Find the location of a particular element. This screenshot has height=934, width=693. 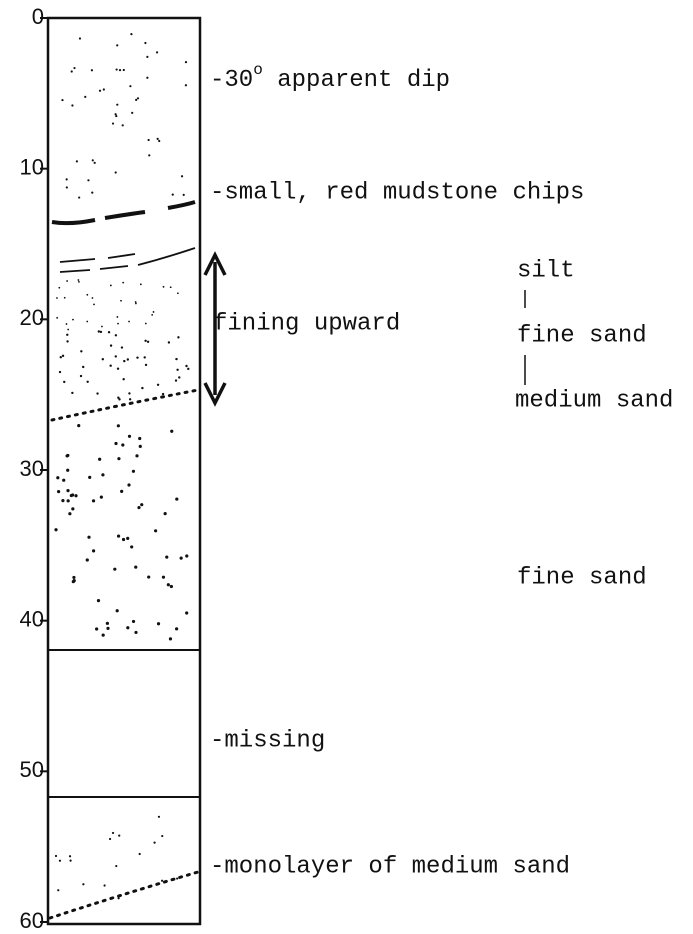

coarse-base is located at coordinates (125, 405).